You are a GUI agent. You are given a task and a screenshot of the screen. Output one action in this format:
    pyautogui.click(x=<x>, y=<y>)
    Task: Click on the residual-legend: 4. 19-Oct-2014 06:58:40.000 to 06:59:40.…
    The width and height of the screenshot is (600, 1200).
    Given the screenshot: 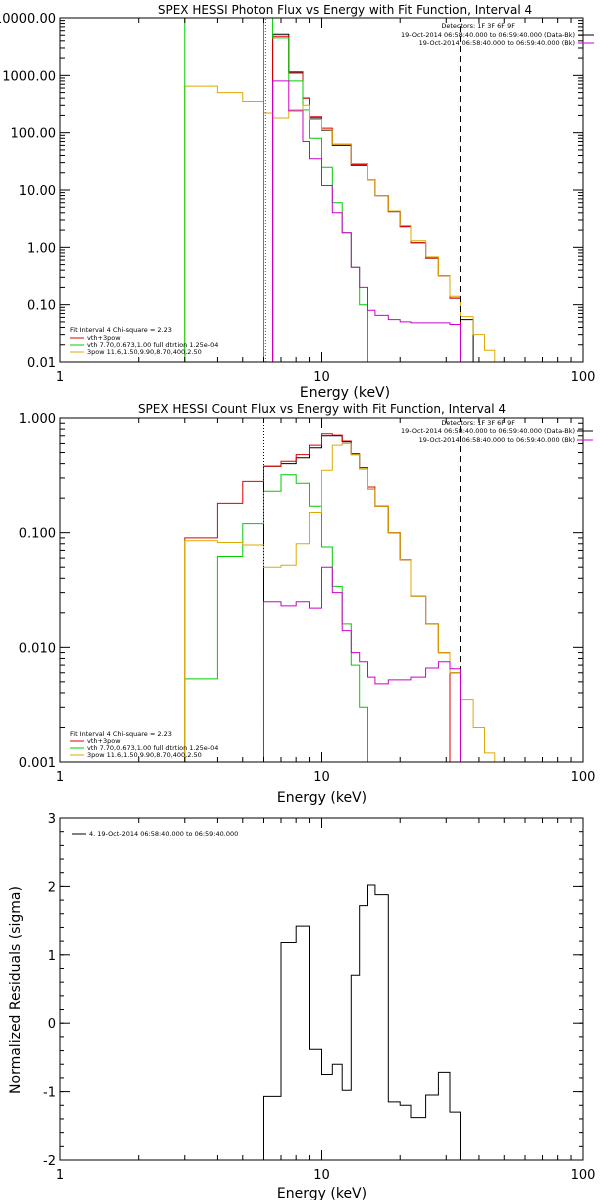 What is the action you would take?
    pyautogui.click(x=155, y=834)
    